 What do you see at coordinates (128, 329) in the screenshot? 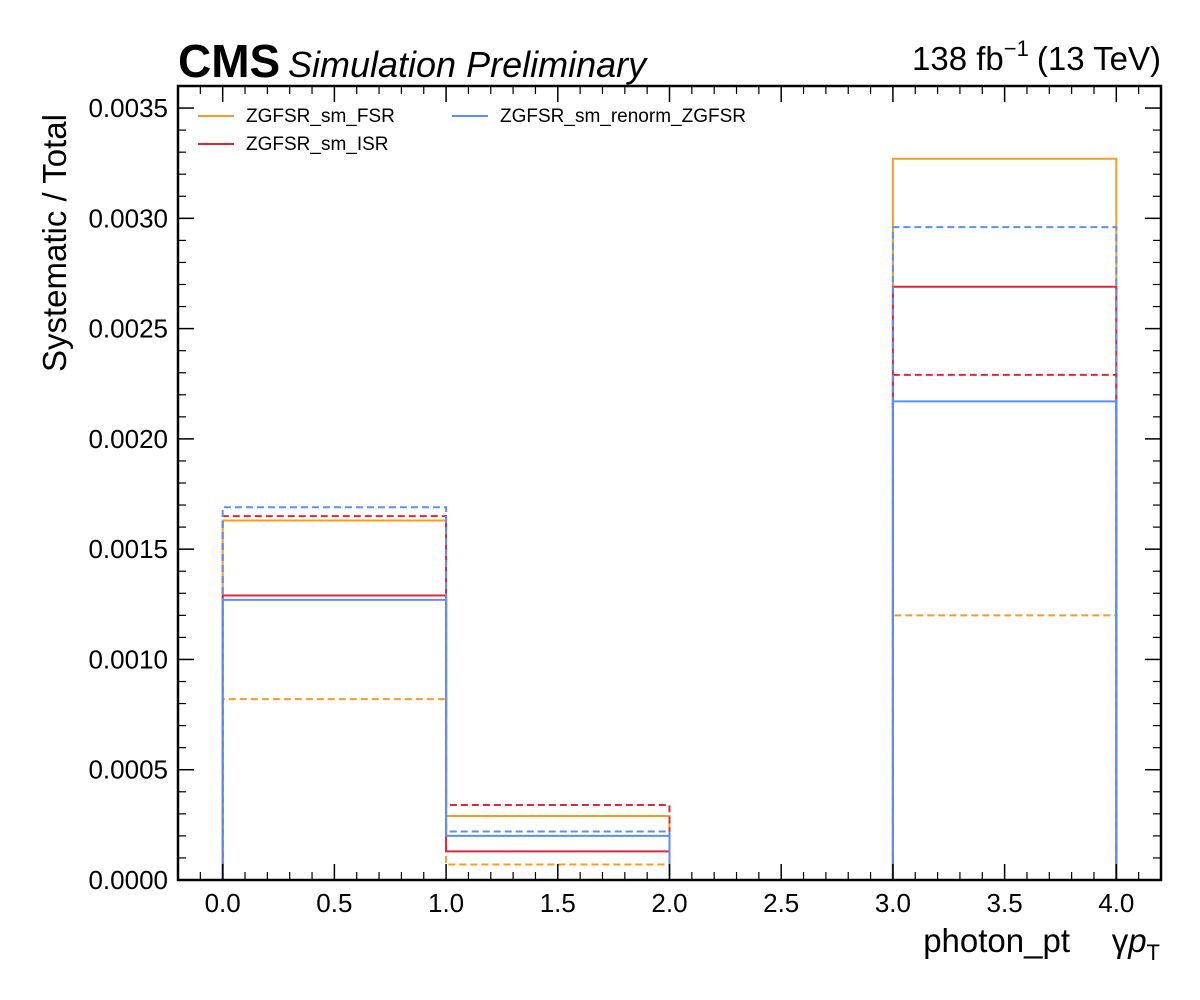
I see `y-tick-label: 0.0025` at bounding box center [128, 329].